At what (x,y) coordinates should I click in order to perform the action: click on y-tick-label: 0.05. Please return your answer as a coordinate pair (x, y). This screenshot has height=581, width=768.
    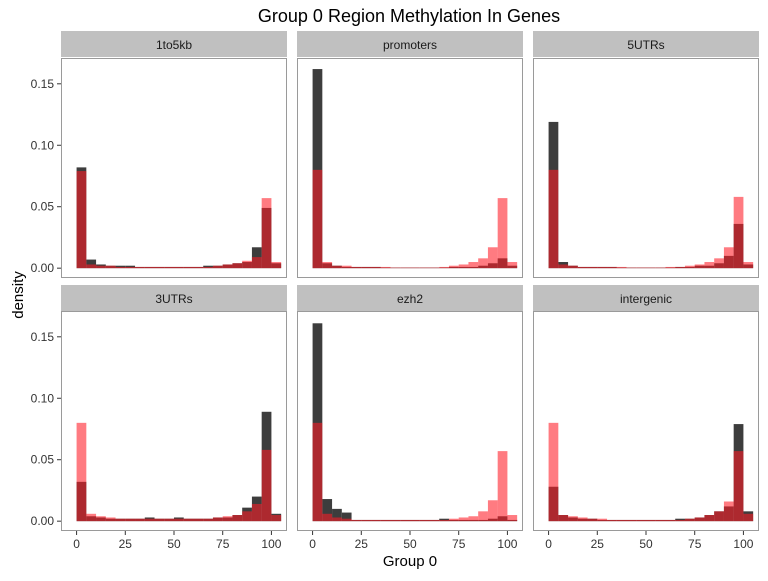
    Looking at the image, I should click on (43, 207).